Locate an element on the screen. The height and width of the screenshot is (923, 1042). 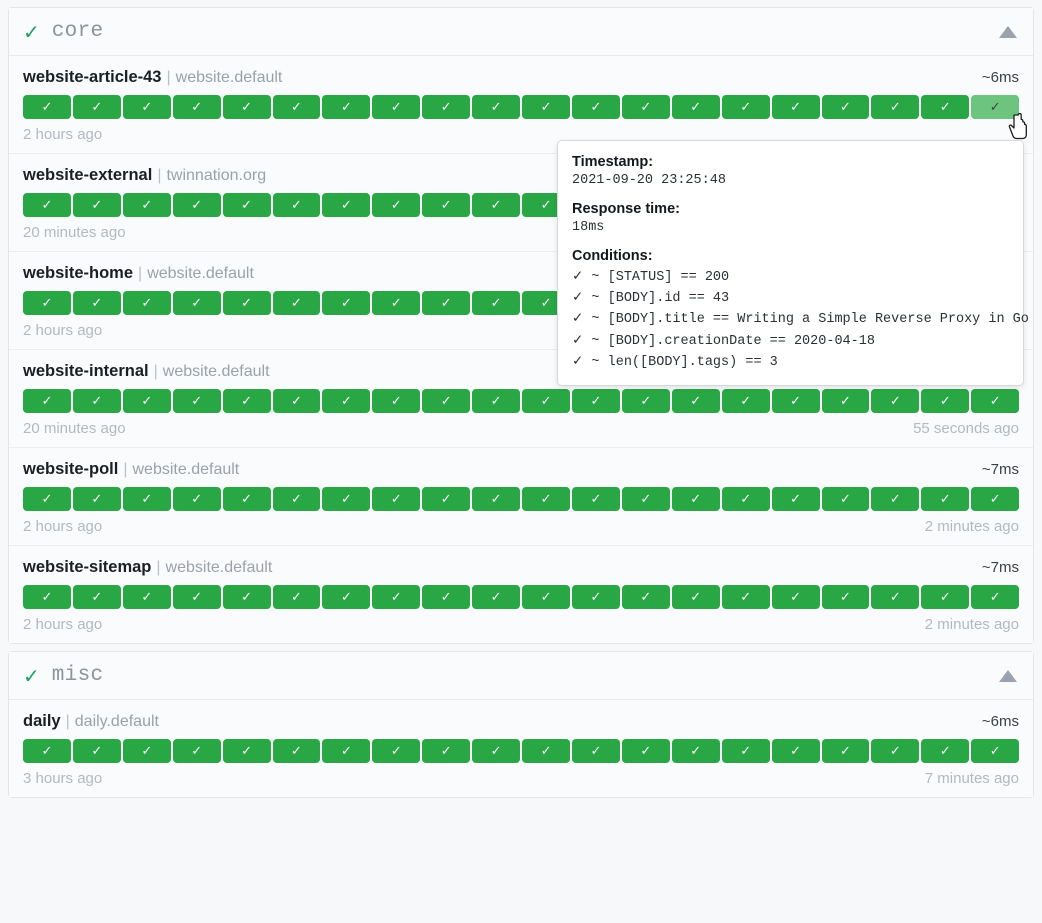
endpoint-name: website-article-43 is located at coordinates (92, 77).